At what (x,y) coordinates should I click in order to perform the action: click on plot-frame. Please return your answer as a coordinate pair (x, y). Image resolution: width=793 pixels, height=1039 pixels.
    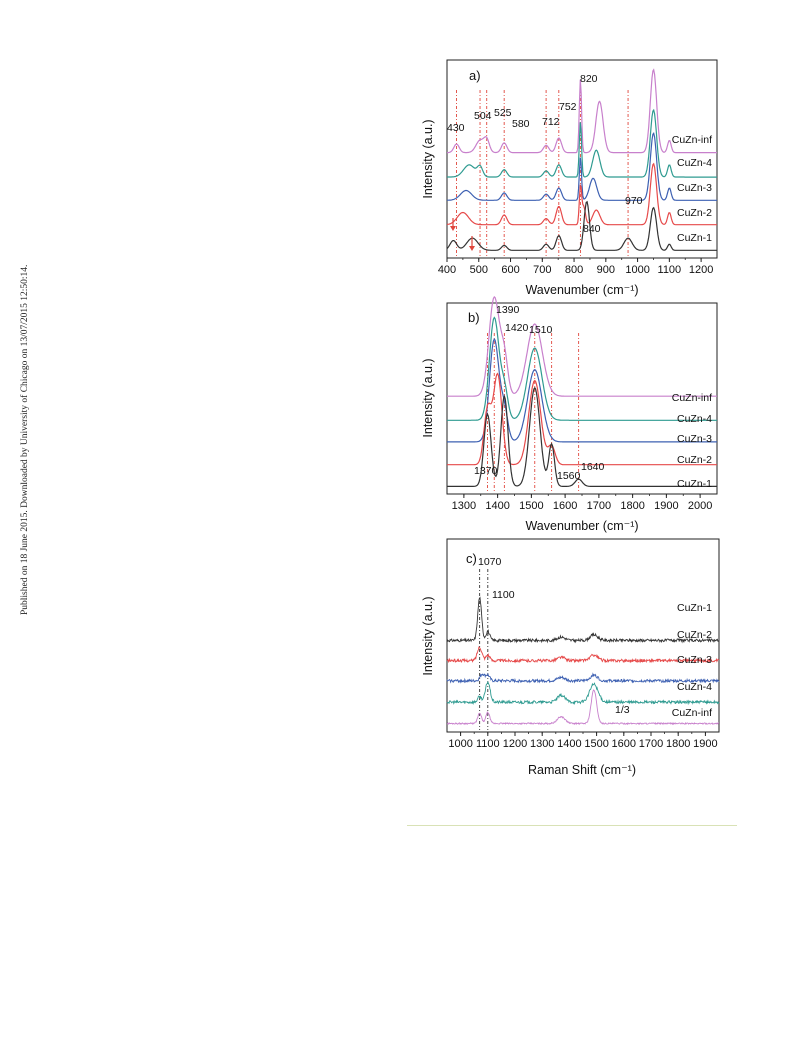
    Looking at the image, I should click on (582, 159).